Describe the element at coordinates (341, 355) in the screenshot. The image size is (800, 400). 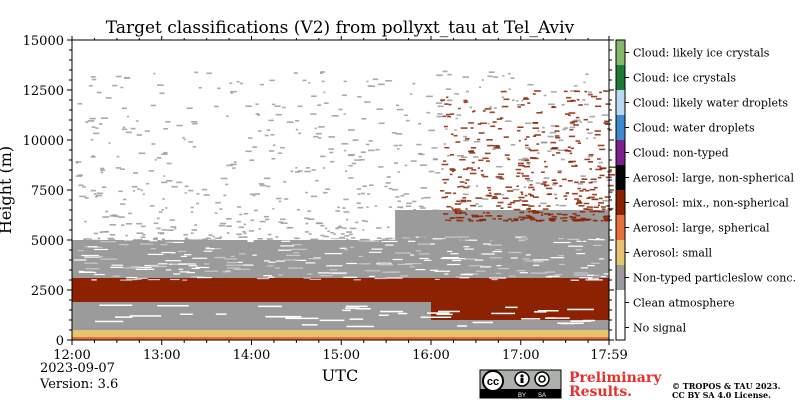
I see `x-tick-label: 15:00` at that location.